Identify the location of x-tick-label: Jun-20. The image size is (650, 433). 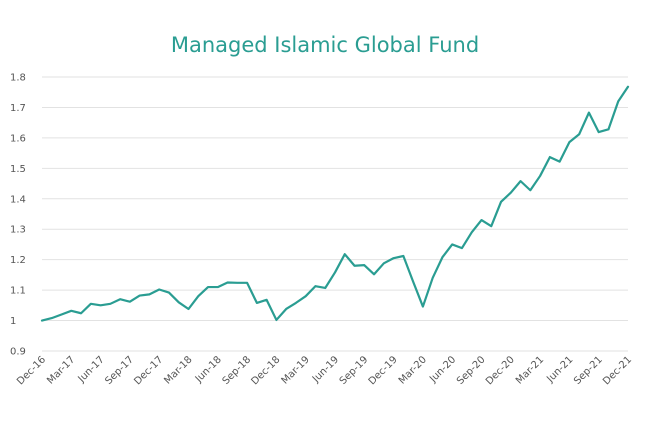
(442, 369).